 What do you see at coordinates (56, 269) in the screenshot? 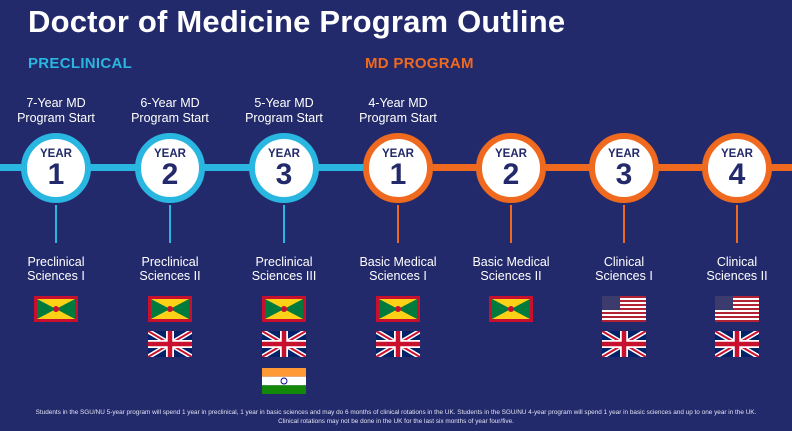
I see `course-label: Preclinical Sciences I` at bounding box center [56, 269].